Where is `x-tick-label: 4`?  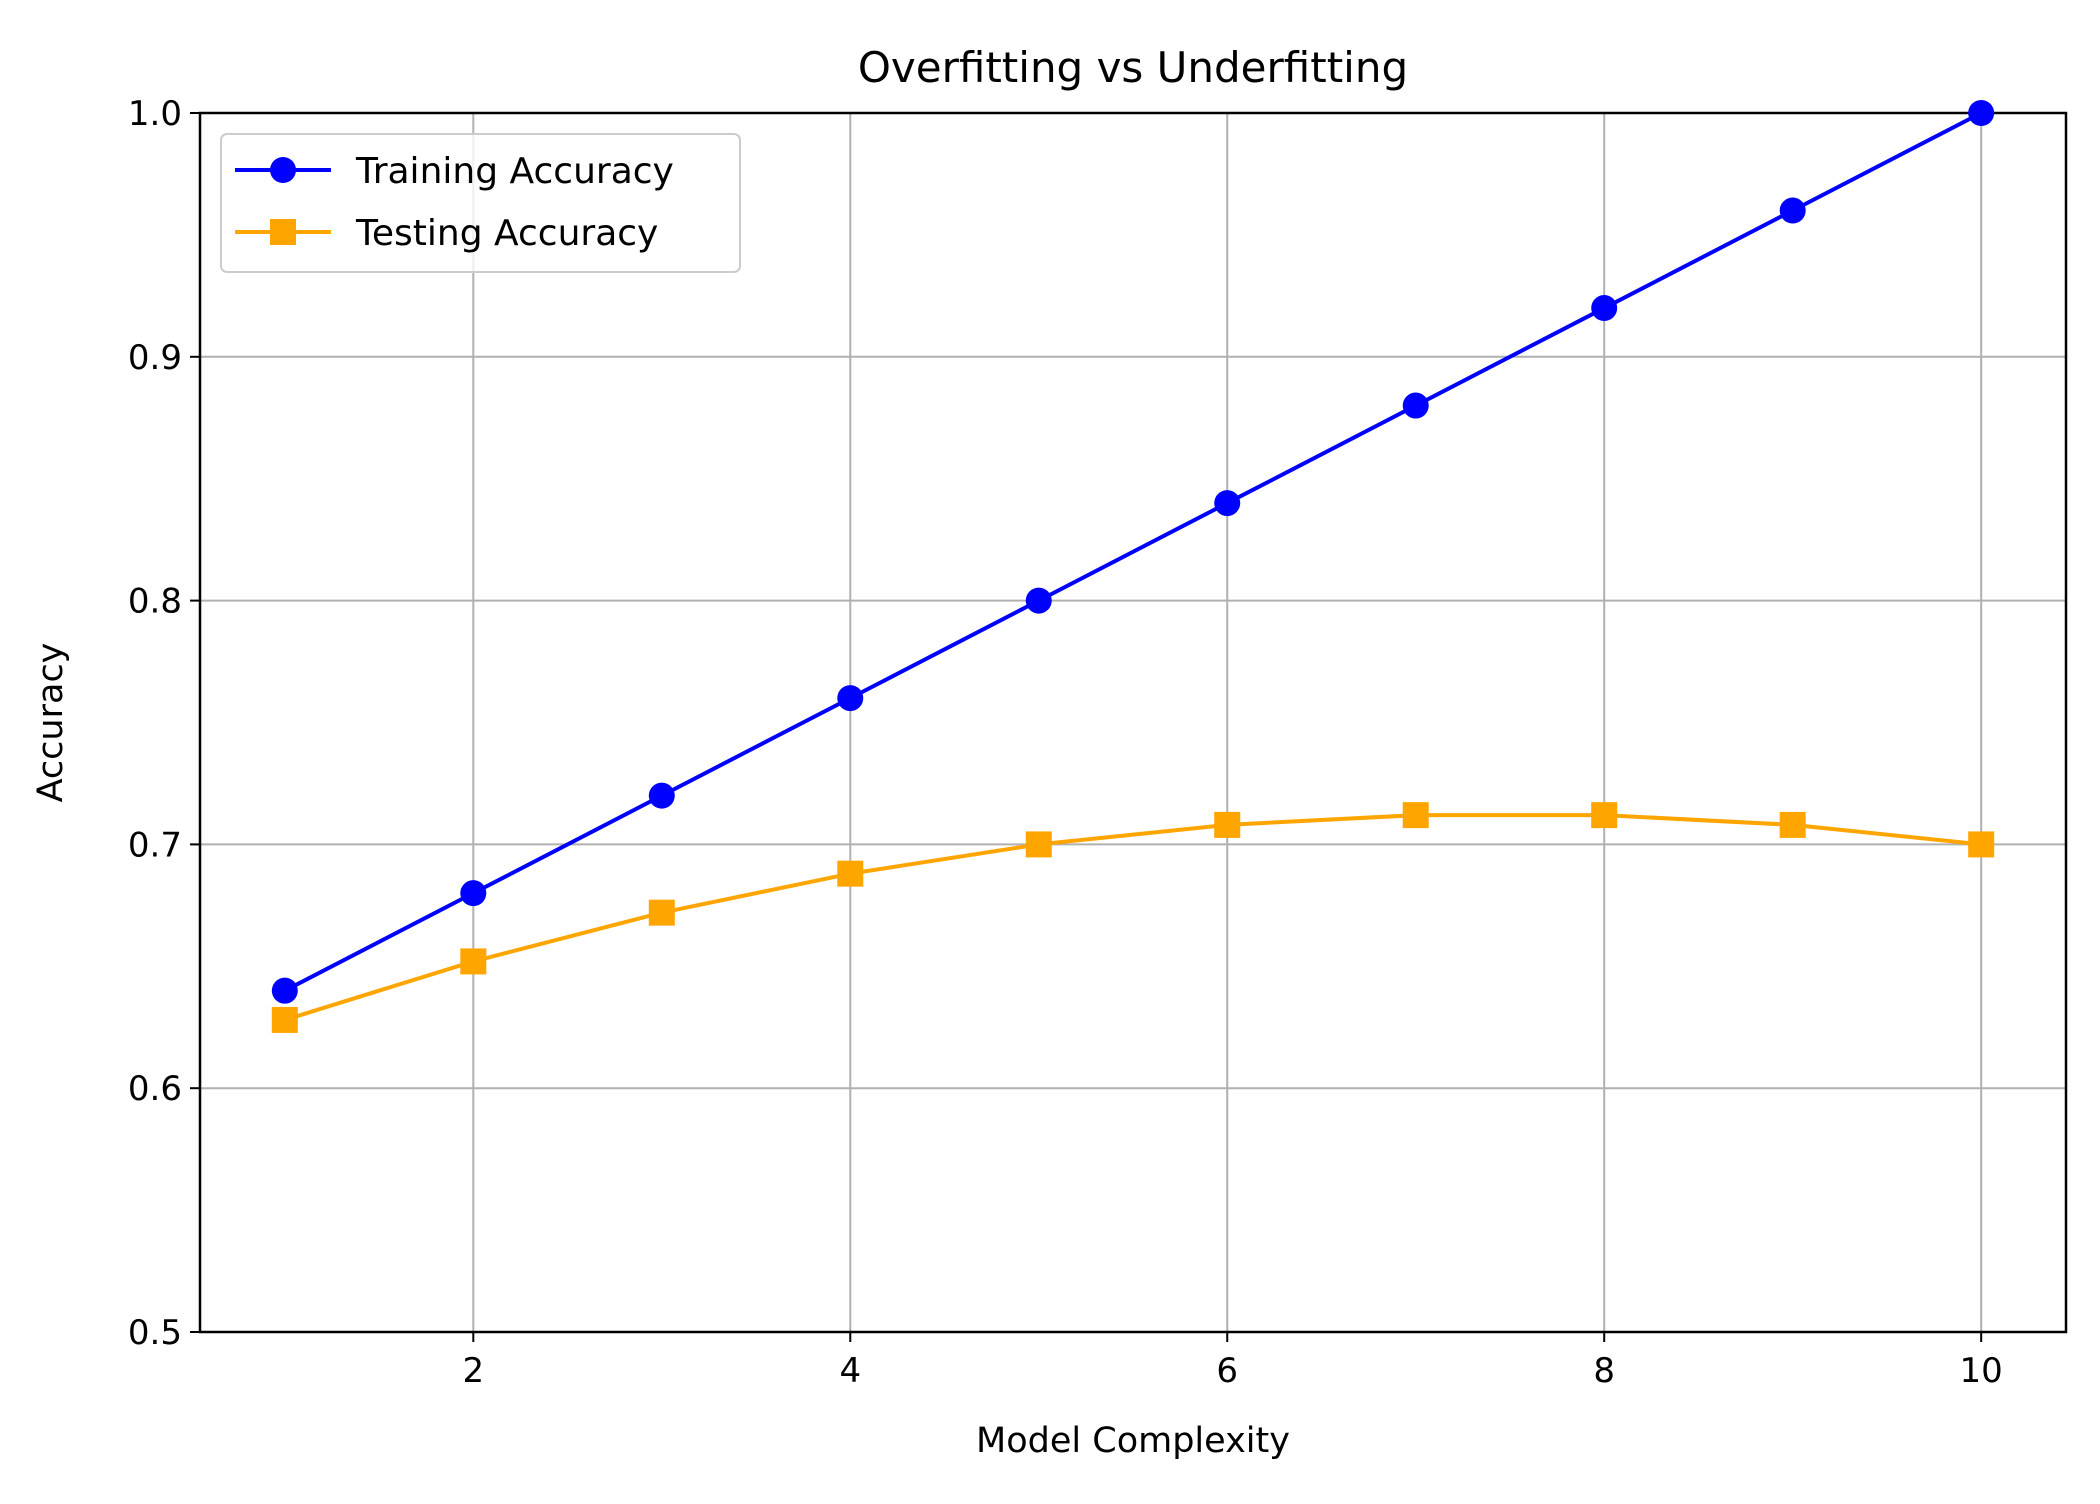 x-tick-label: 4 is located at coordinates (850, 1371).